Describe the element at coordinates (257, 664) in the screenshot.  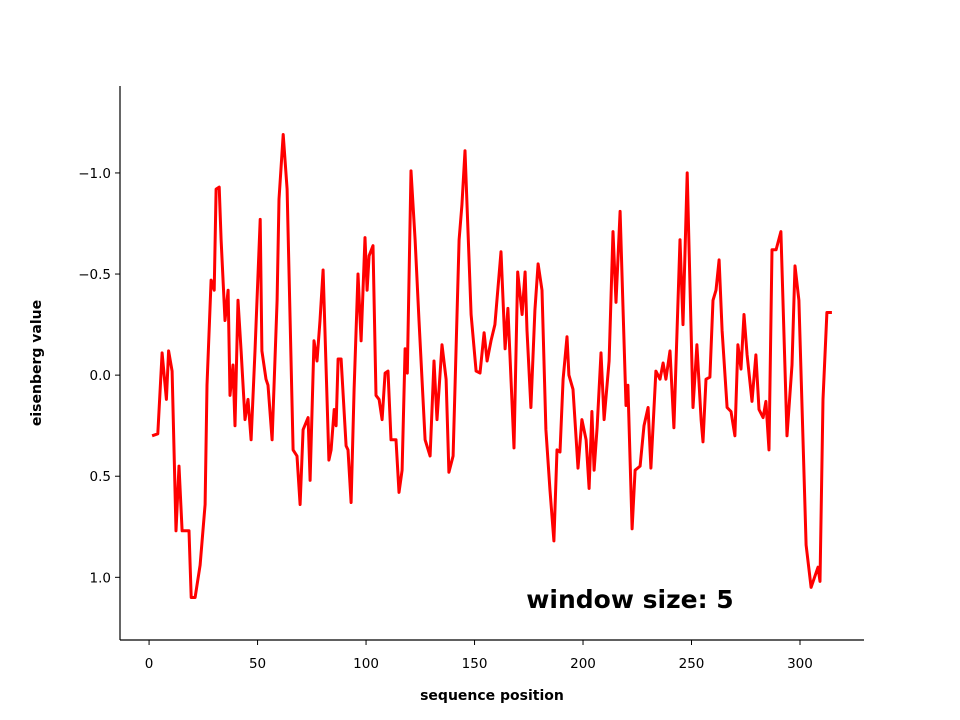
I see `x-tick-label: 50` at that location.